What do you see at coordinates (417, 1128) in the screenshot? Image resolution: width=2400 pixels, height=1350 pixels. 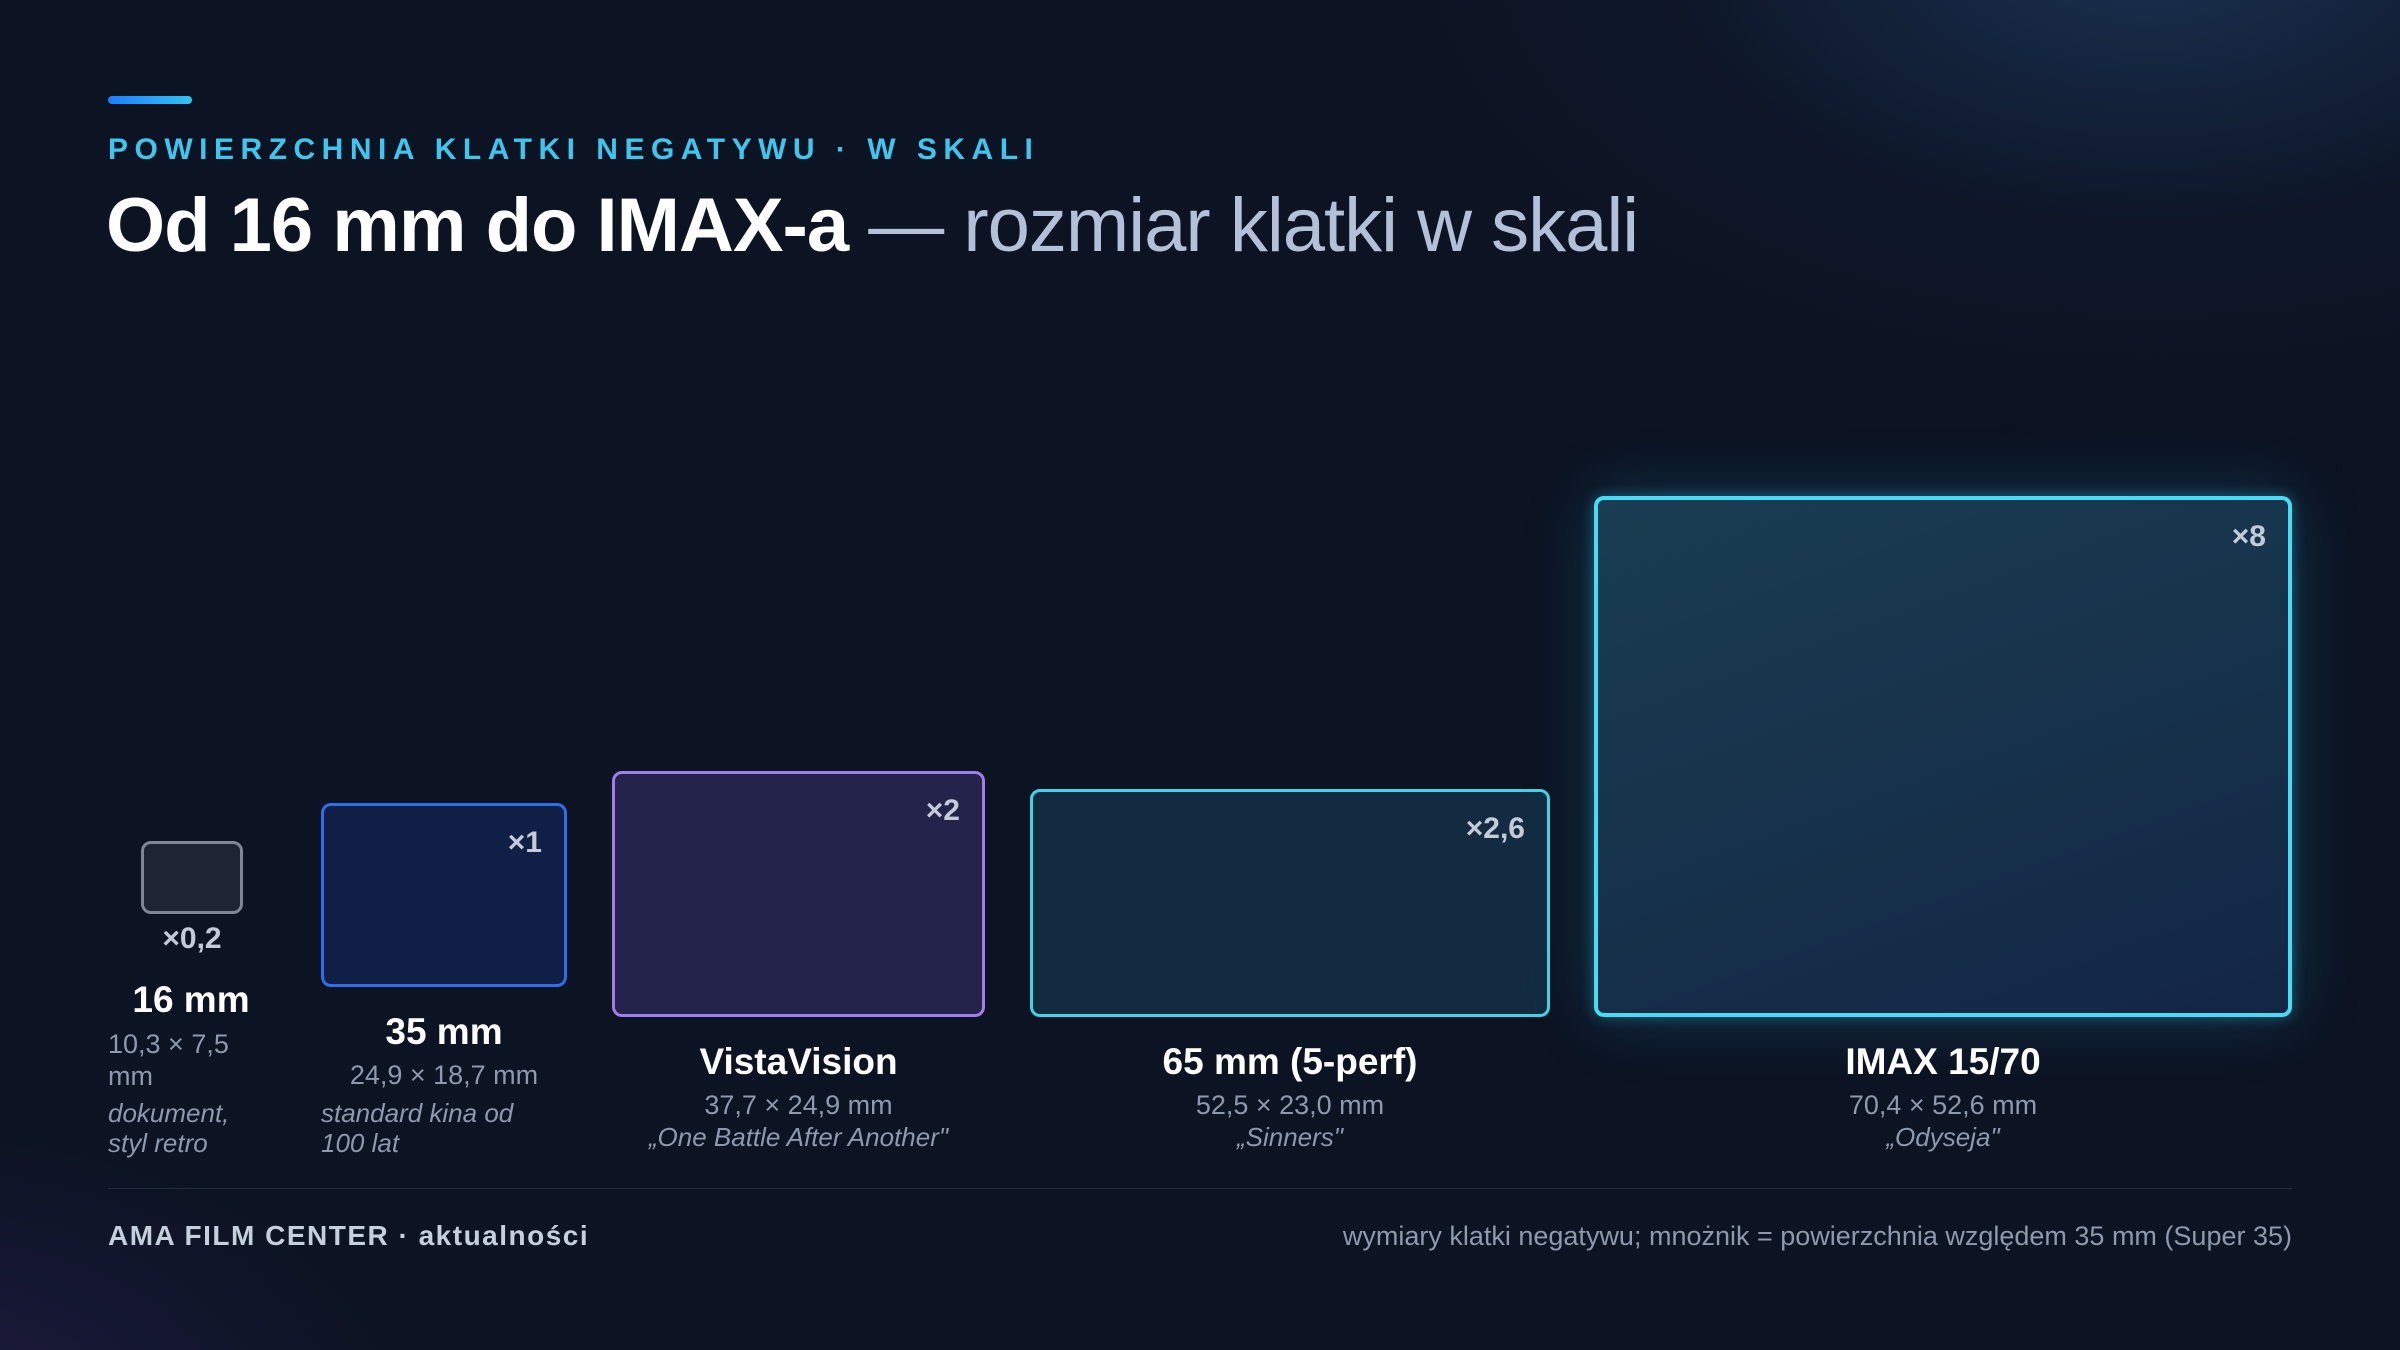 I see `format-note-35mm: standard kina od 100 lat` at bounding box center [417, 1128].